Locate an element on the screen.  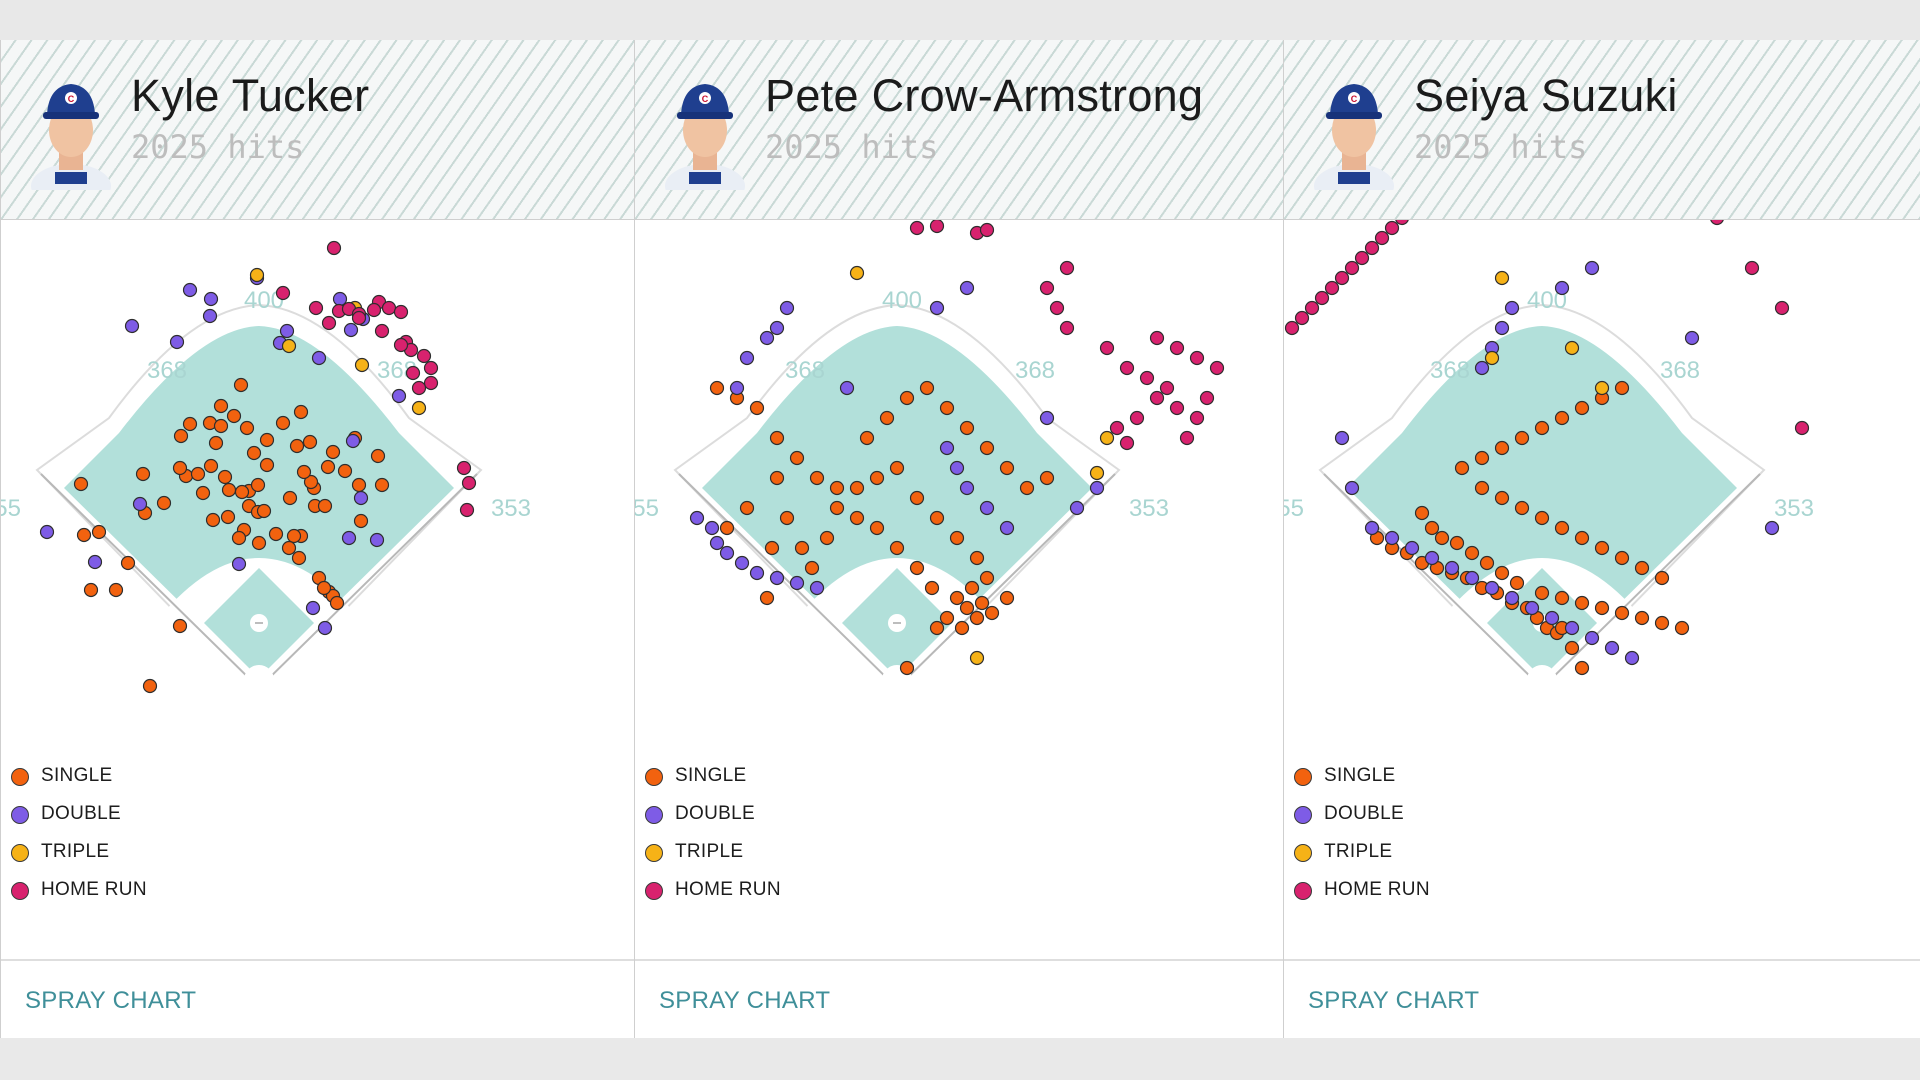
player-name: Pete Crow-Armstrong is located at coordinates (984, 95).